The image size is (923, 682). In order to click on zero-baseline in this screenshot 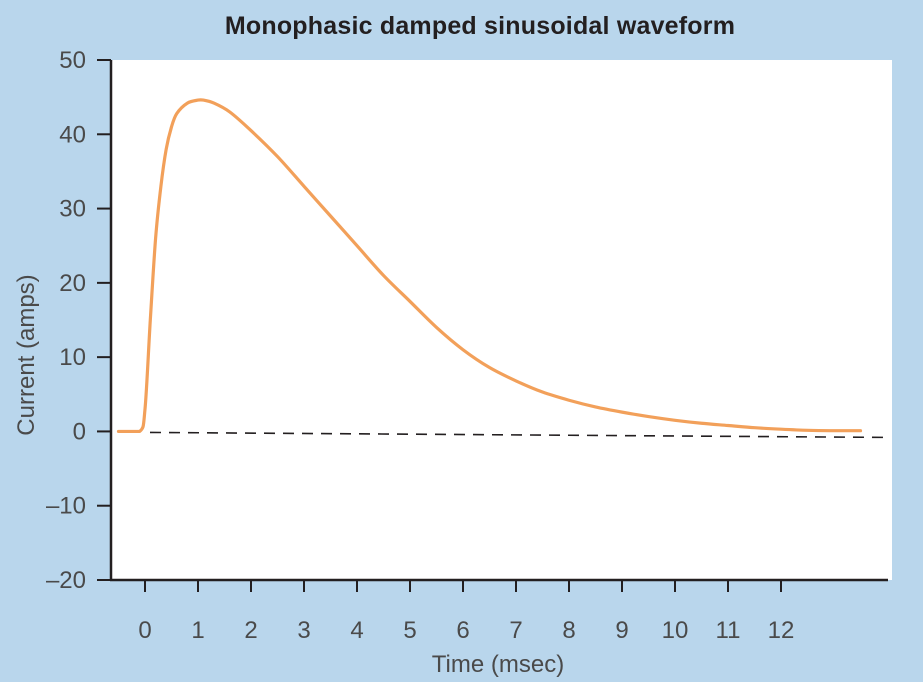, I will do `click(520, 435)`.